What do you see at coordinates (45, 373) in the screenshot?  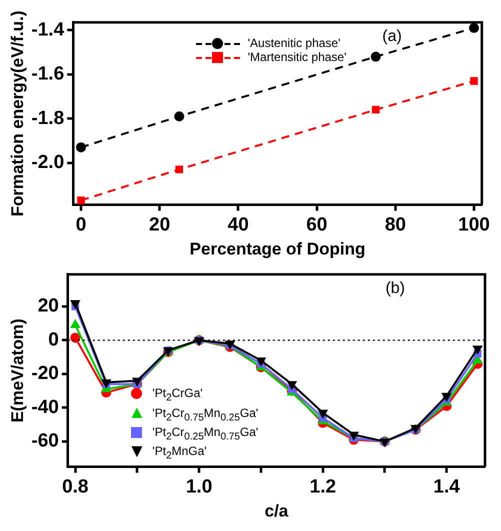 I see `y-tick-label: -20` at bounding box center [45, 373].